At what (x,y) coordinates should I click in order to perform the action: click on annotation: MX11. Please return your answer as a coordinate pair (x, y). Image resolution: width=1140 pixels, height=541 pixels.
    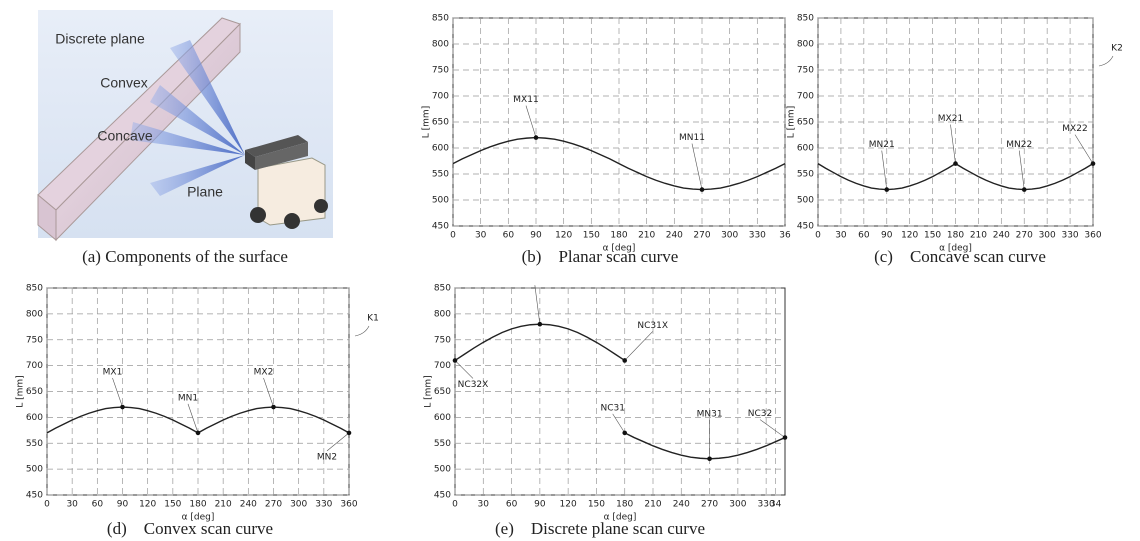
    Looking at the image, I should click on (525, 100).